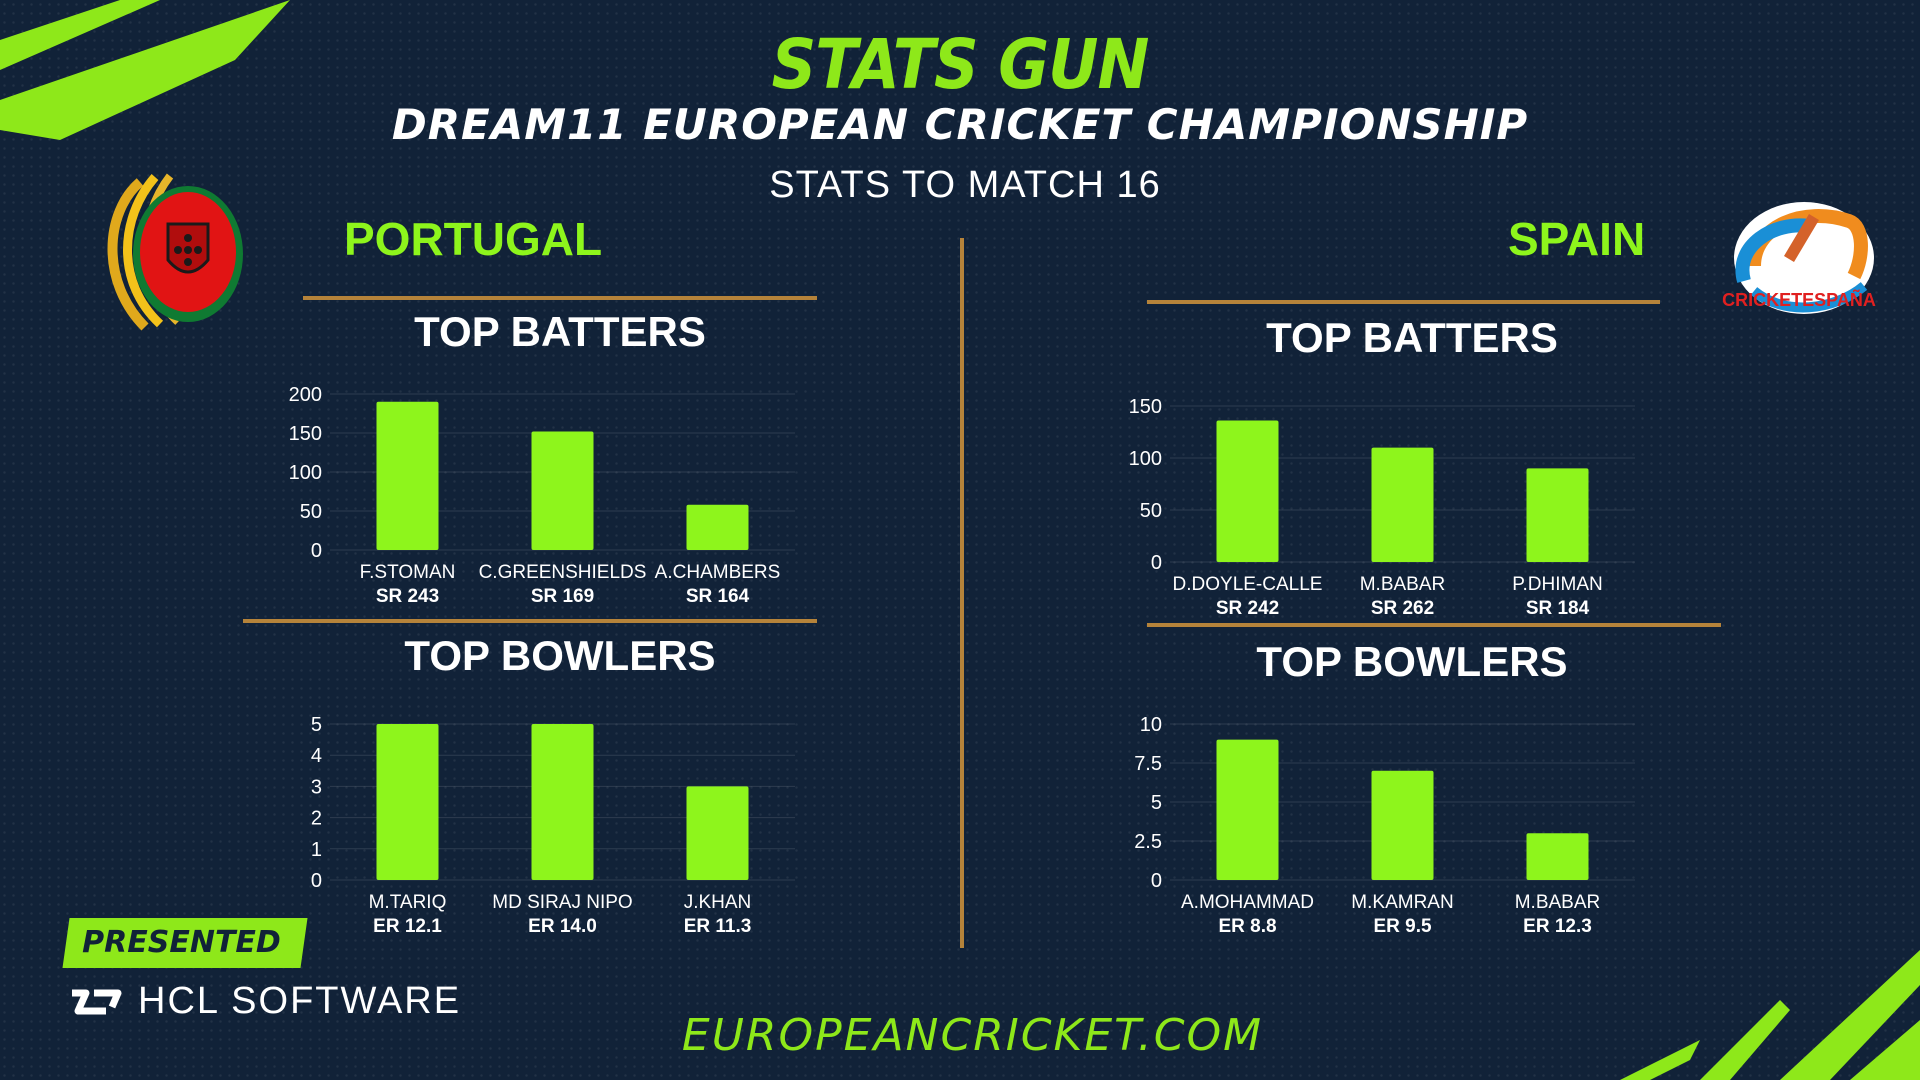 Image resolution: width=1920 pixels, height=1080 pixels. I want to click on cricket-espana-logo-text: CRICKETESPAÑA, so click(1799, 299).